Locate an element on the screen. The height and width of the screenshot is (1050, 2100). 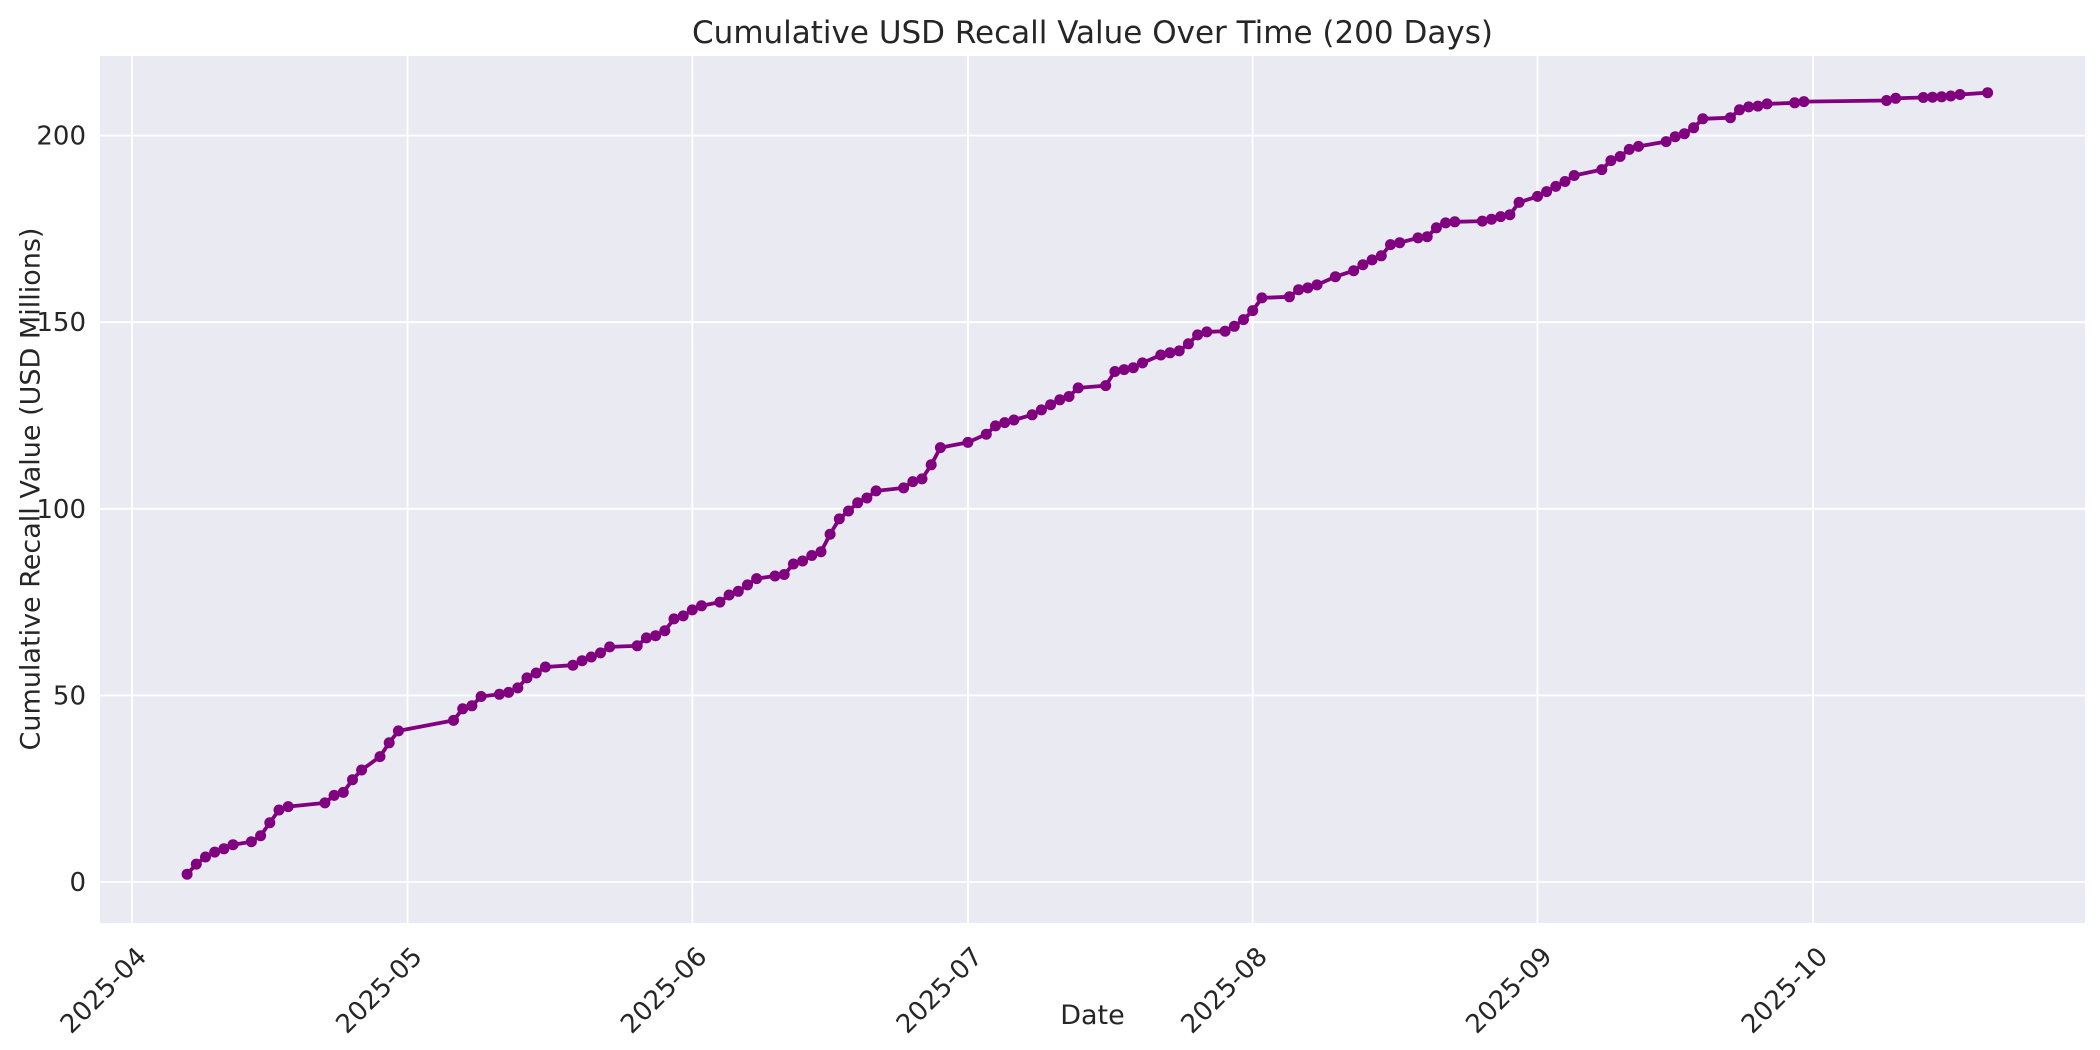
y-axis-label: Cumulative Recall Value (USD Millions) is located at coordinates (31, 489).